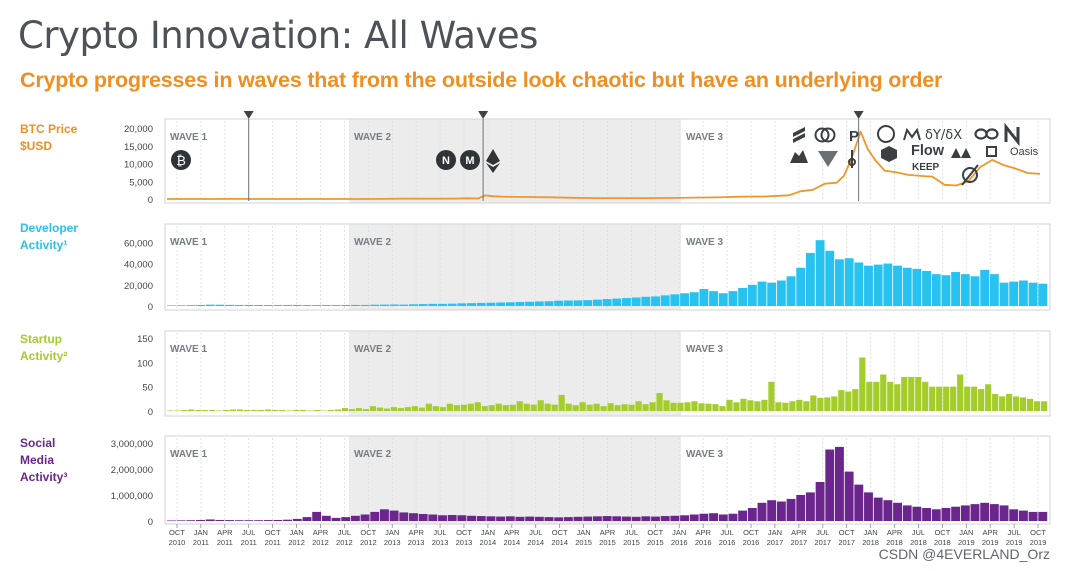 Image resolution: width=1070 pixels, height=571 pixels. What do you see at coordinates (854, 136) in the screenshot?
I see `p-logo: P` at bounding box center [854, 136].